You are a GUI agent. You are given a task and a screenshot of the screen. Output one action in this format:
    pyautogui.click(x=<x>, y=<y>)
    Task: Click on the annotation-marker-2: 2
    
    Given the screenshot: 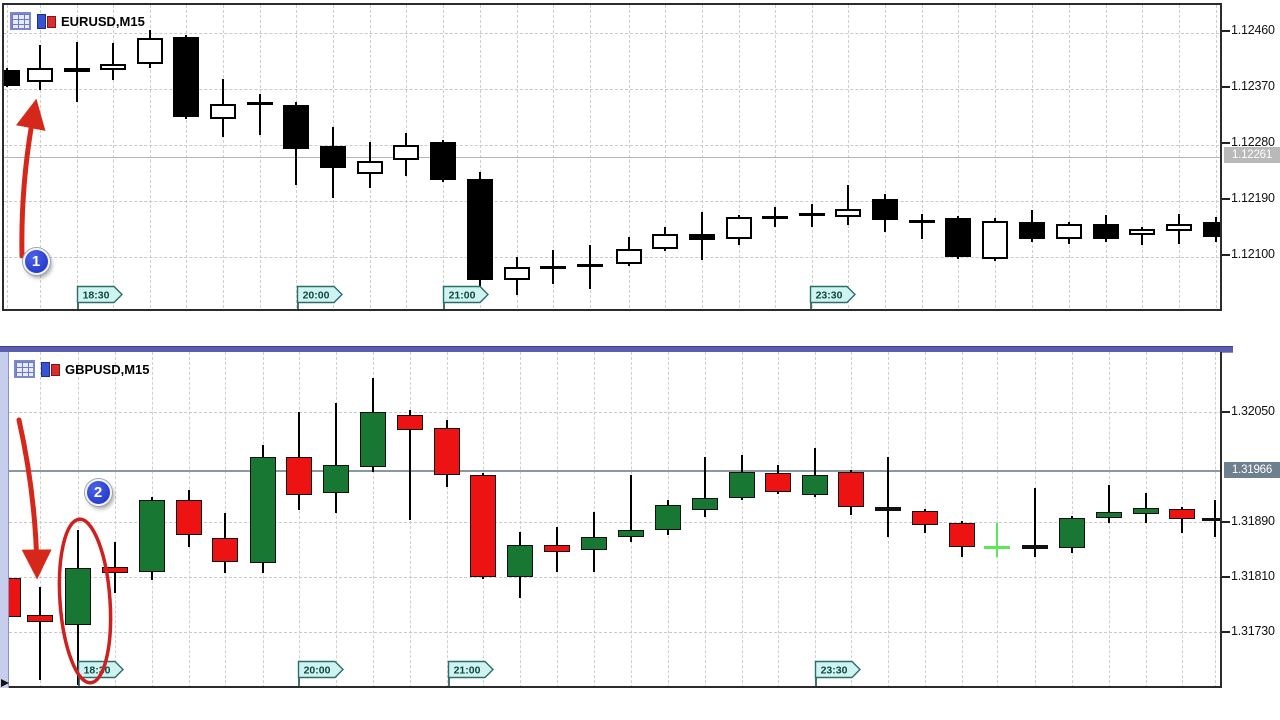 What is the action you would take?
    pyautogui.click(x=98, y=492)
    